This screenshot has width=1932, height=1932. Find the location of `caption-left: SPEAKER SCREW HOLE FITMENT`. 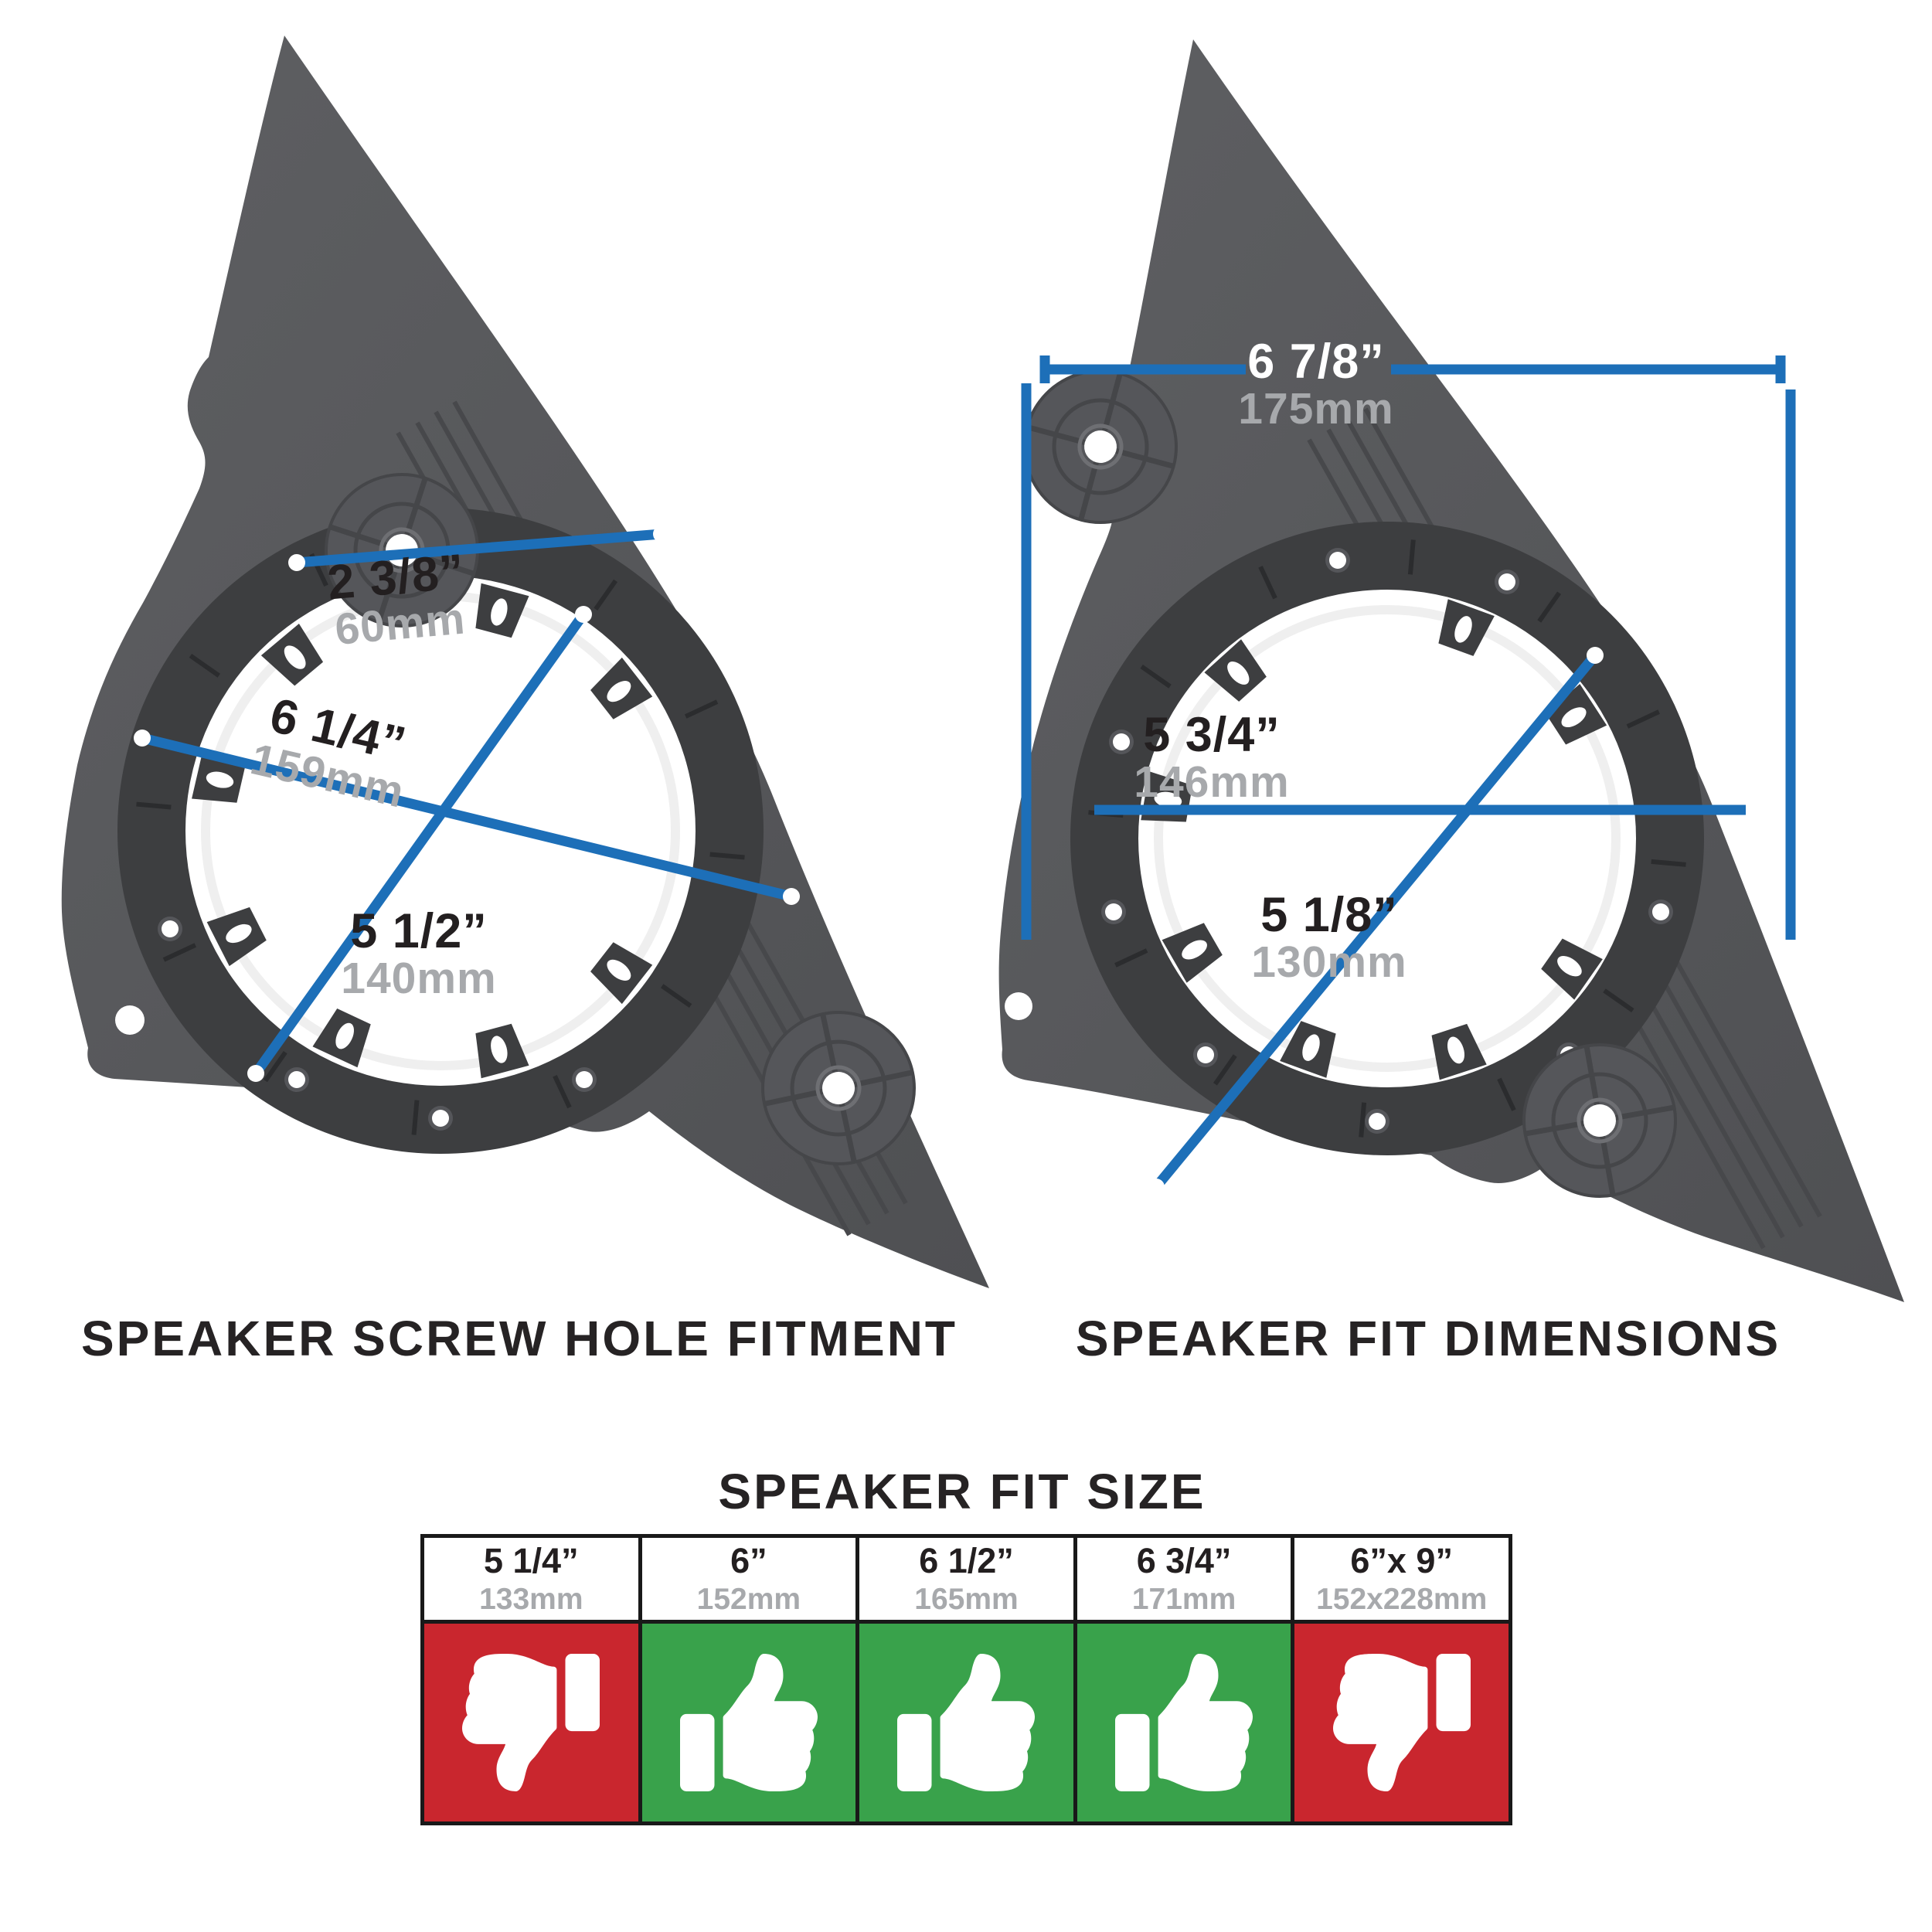

caption-left: SPEAKER SCREW HOLE FITMENT is located at coordinates (519, 1339).